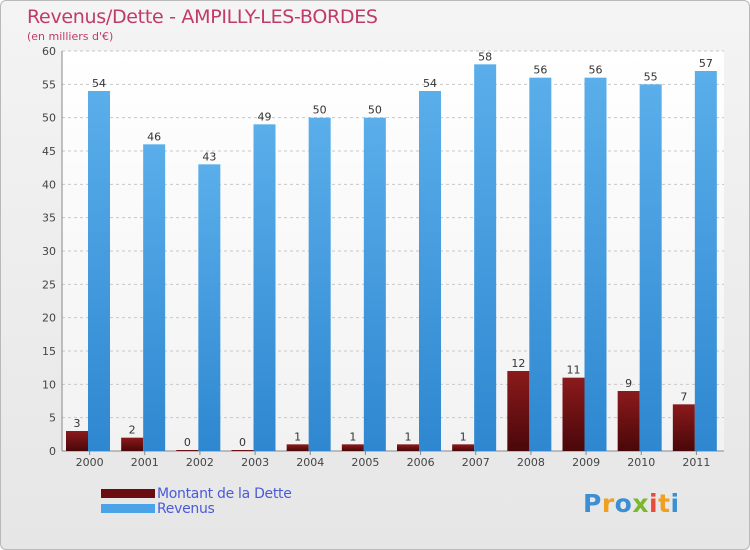 The height and width of the screenshot is (550, 750). What do you see at coordinates (49, 284) in the screenshot?
I see `y-tick-label: 25` at bounding box center [49, 284].